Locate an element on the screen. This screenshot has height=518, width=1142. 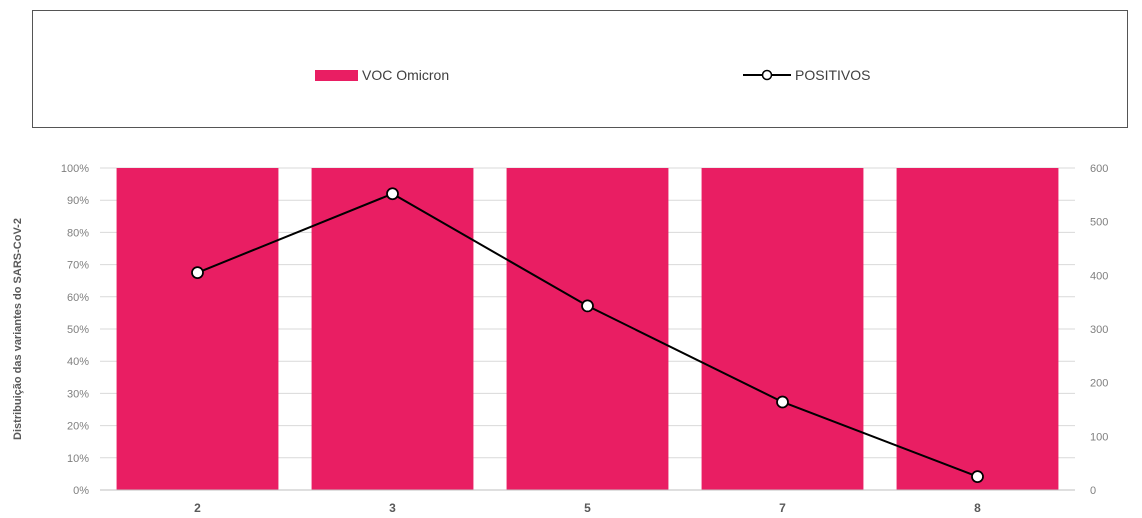
y2-tick-label: 600 is located at coordinates (1099, 169).